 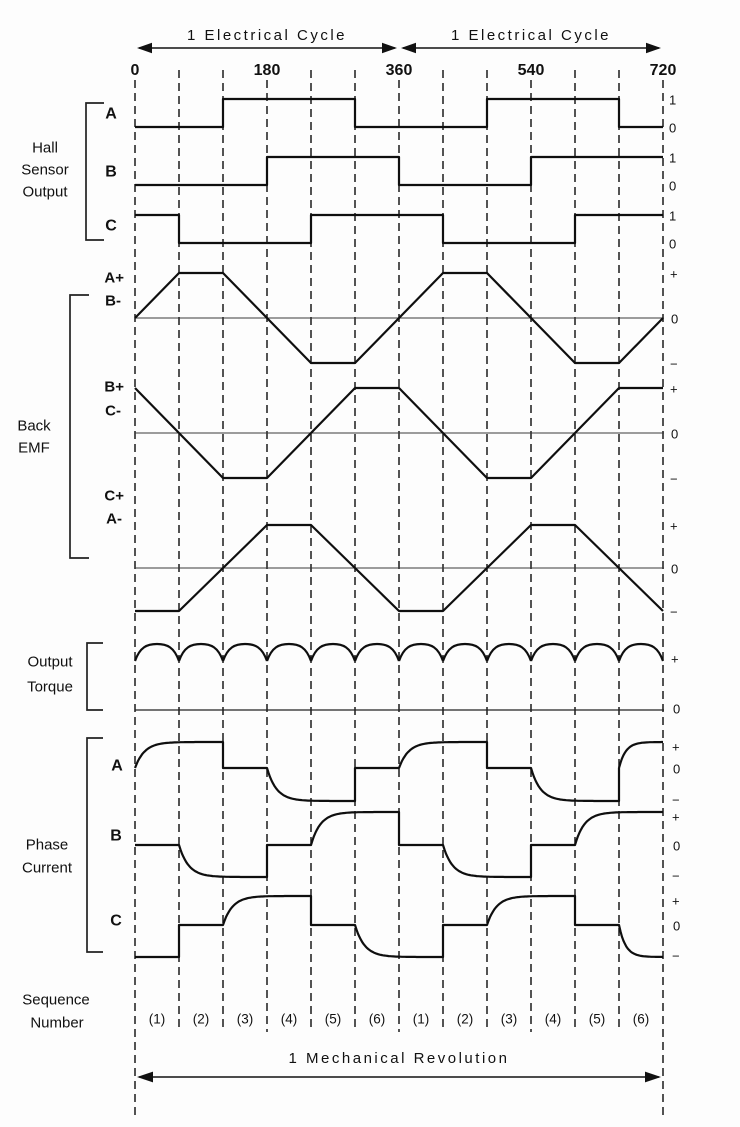 I want to click on bemf-bc-trace, so click(x=398, y=433).